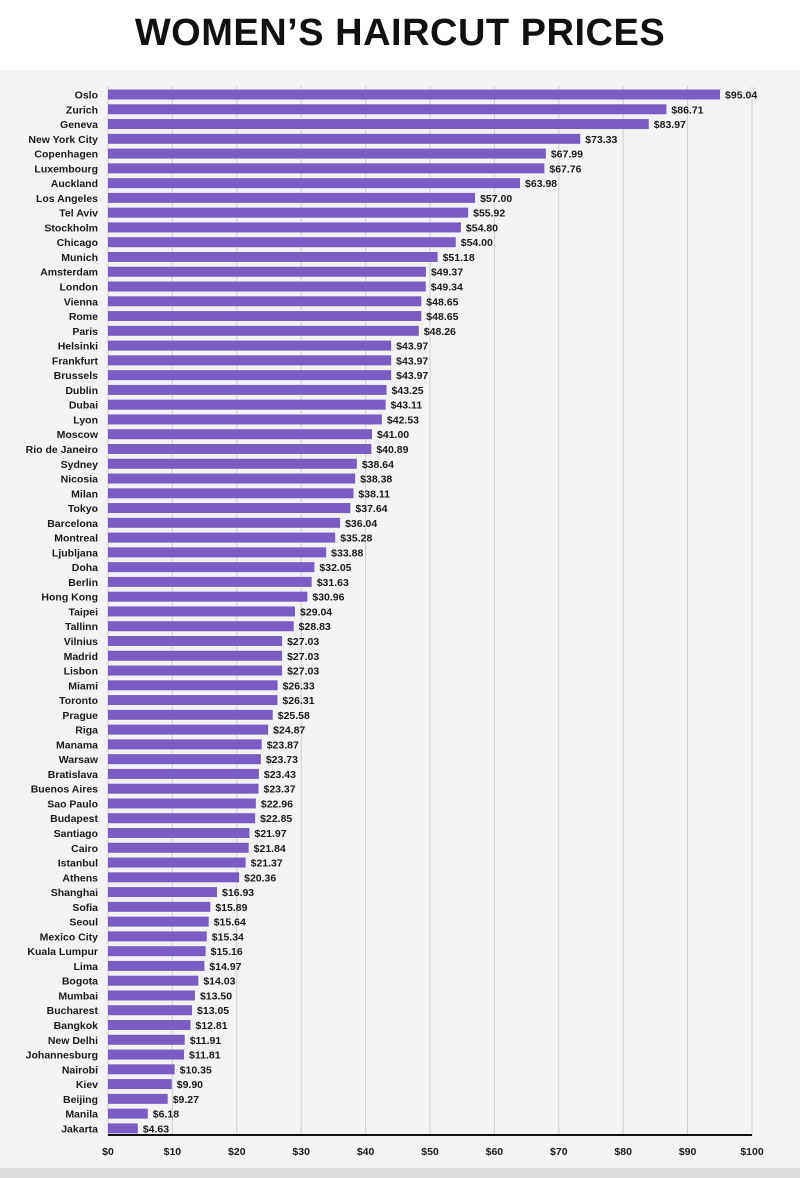  Describe the element at coordinates (81, 642) in the screenshot. I see `category-label: Vilnius` at that location.